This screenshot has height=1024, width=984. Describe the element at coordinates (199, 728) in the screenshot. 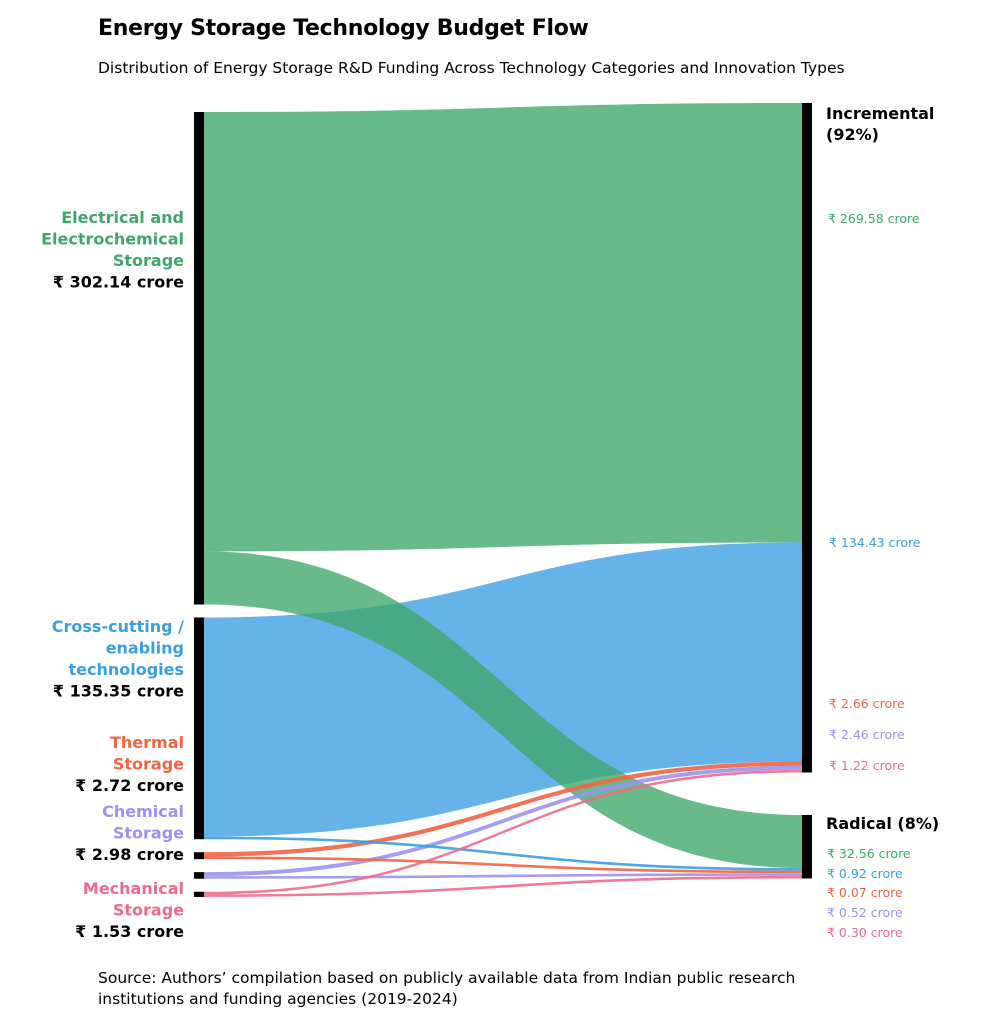

I see `node-bar-cross` at that location.